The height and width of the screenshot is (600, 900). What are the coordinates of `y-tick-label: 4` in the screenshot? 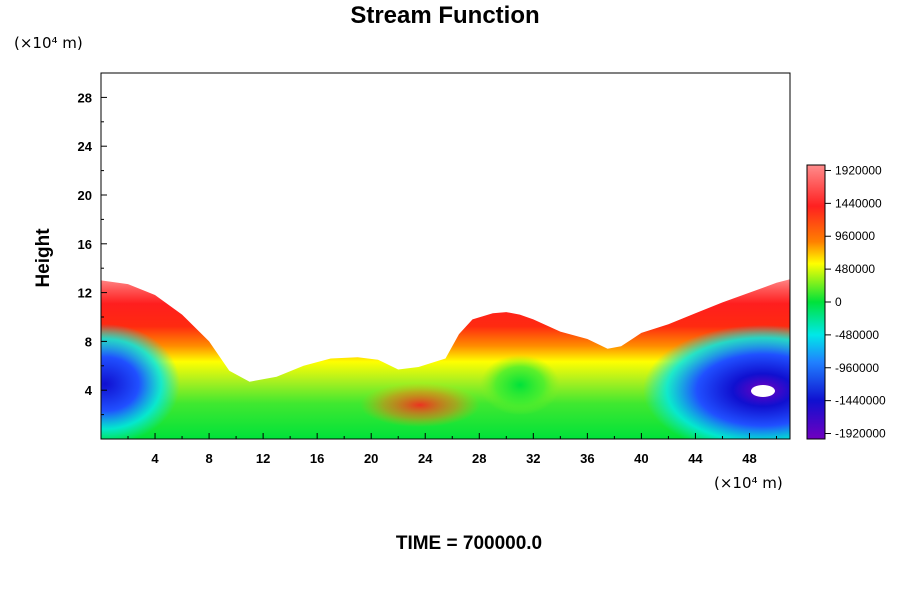 It's located at (89, 390).